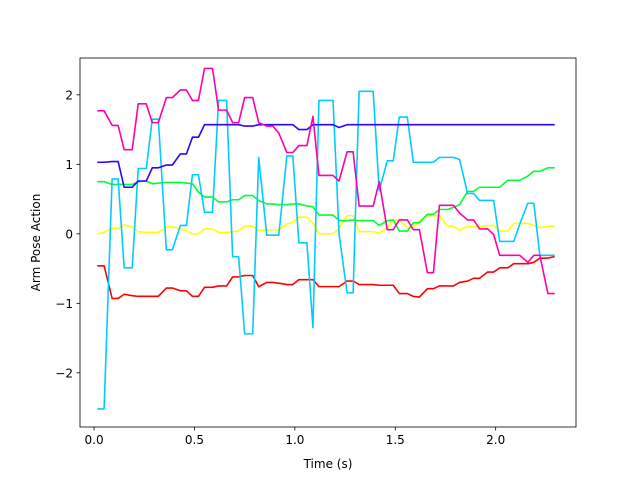  I want to click on y-tick-label: 0, so click(69, 234).